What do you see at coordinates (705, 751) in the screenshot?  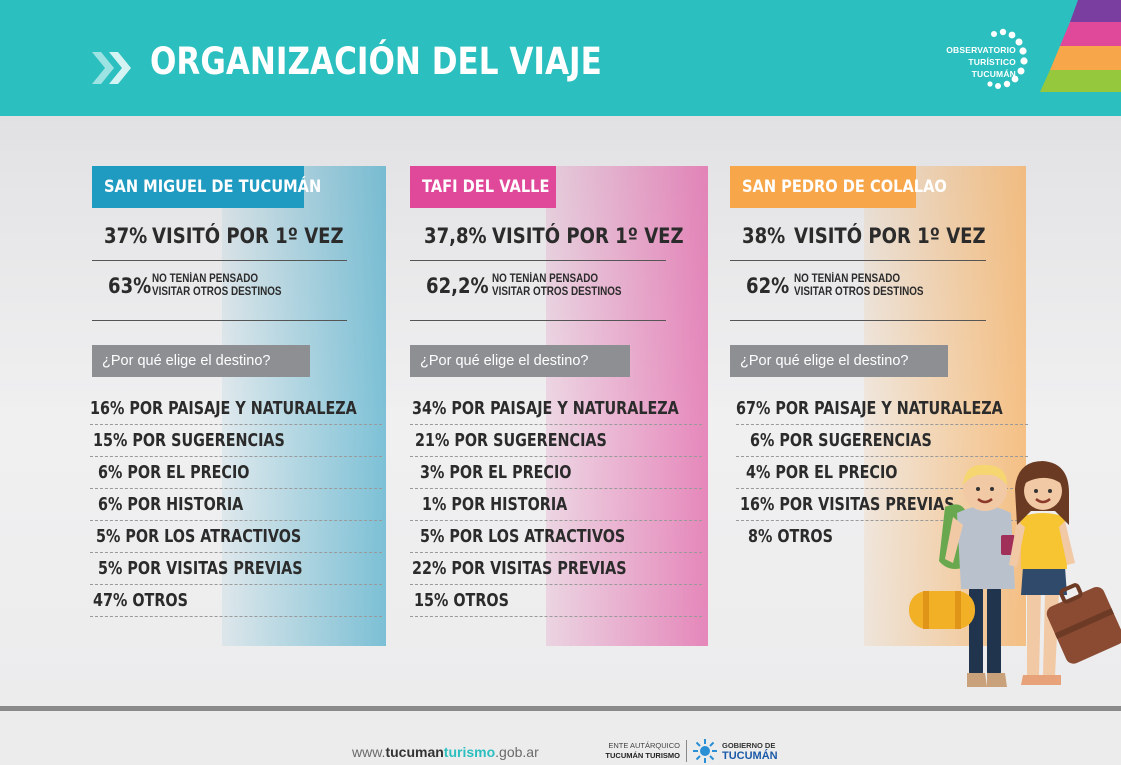 I see `sun-logo-icon` at bounding box center [705, 751].